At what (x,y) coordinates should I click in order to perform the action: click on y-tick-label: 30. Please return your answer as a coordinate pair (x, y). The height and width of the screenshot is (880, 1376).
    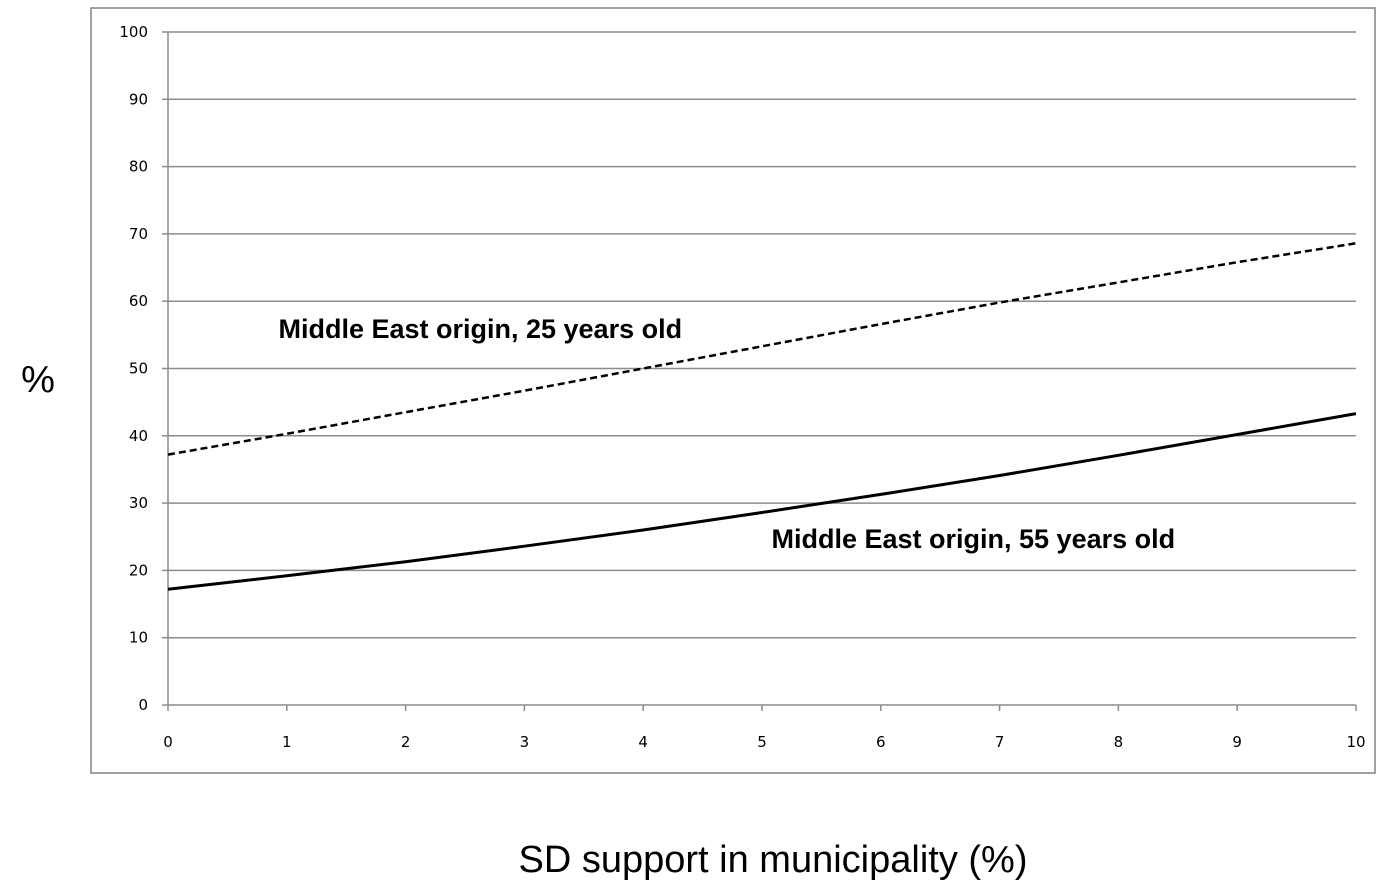
    Looking at the image, I should click on (138, 503).